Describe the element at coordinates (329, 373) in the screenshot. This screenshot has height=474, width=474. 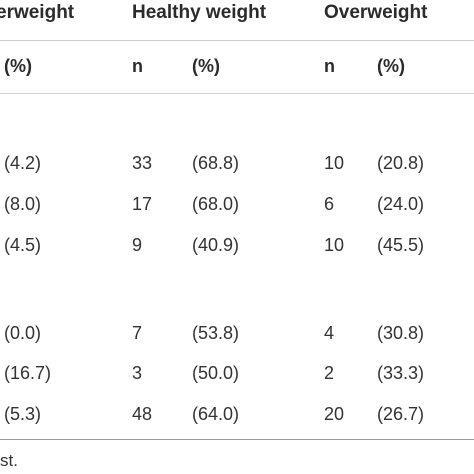
I see `cell-overweight-n: 2` at that location.